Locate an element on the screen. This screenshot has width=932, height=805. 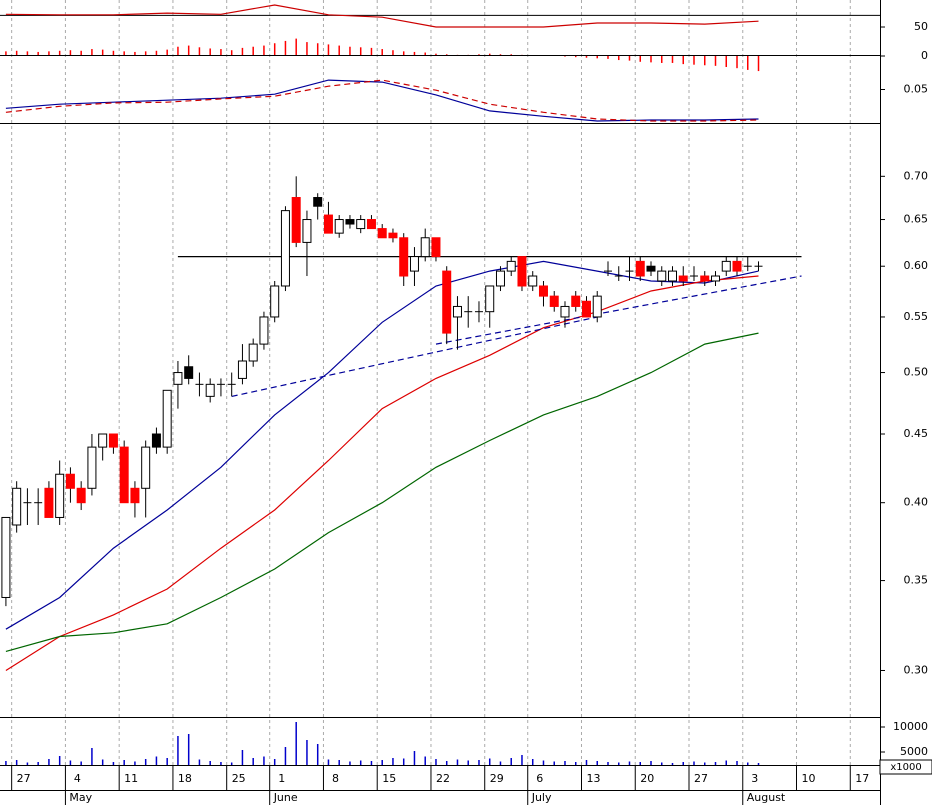
month-label: May is located at coordinates (80, 797).